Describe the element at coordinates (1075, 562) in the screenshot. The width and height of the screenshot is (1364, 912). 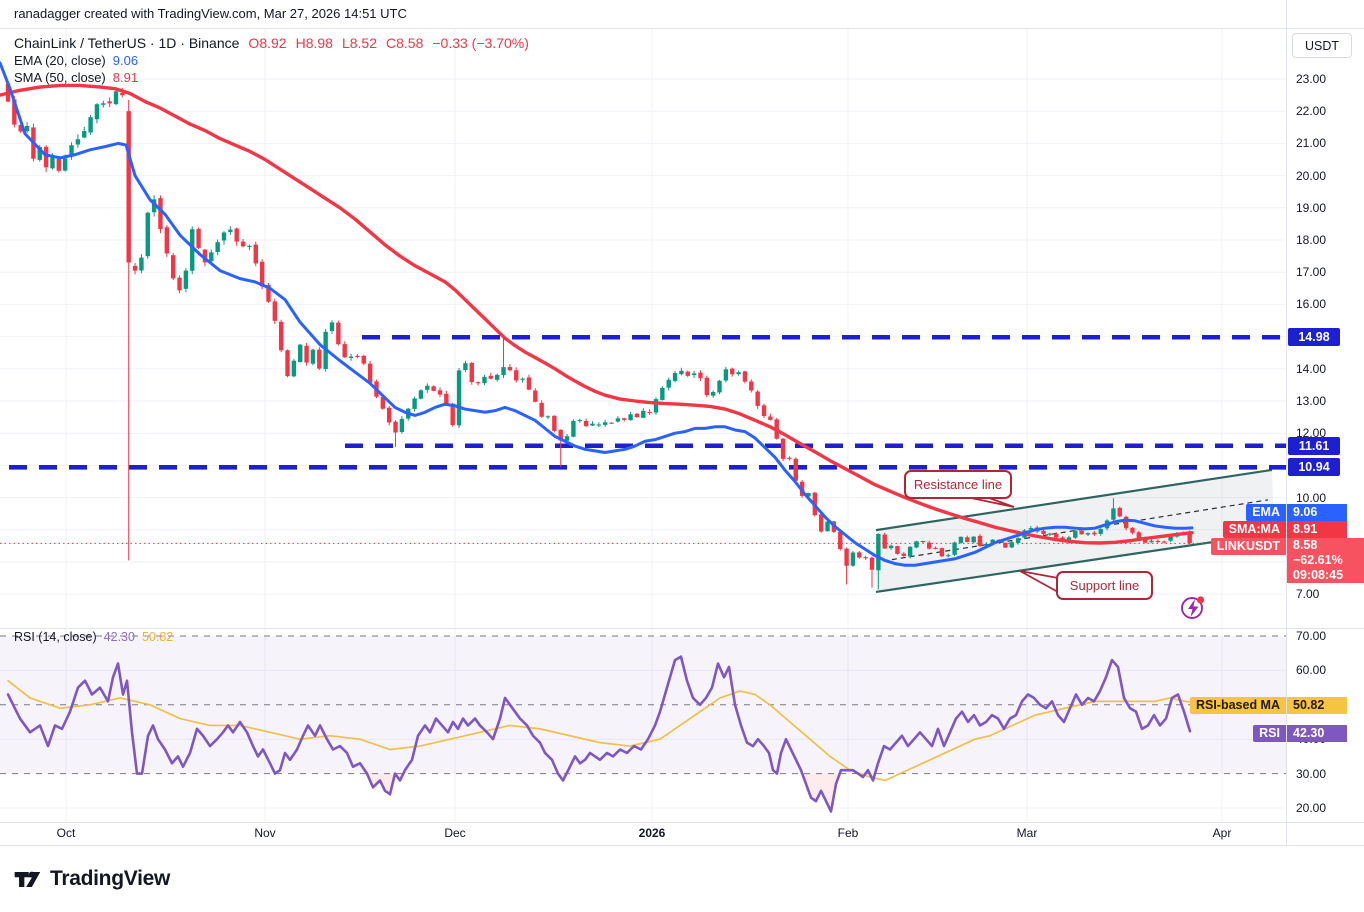
I see `support-trendline` at that location.